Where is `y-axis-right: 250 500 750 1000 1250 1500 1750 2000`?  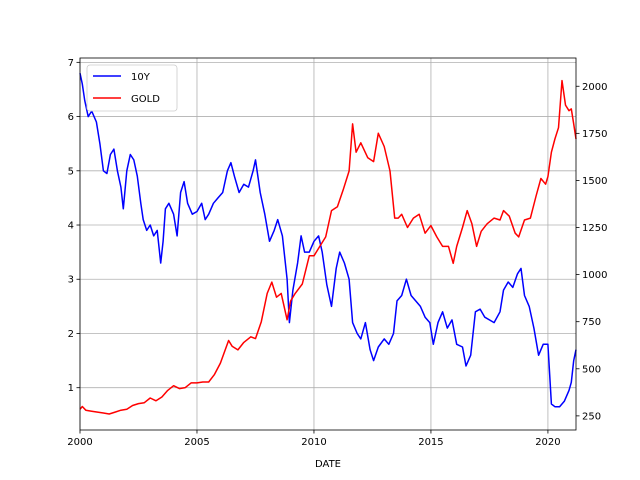 y-axis-right: 250 500 750 1000 1250 1500 1750 2000 is located at coordinates (591, 252).